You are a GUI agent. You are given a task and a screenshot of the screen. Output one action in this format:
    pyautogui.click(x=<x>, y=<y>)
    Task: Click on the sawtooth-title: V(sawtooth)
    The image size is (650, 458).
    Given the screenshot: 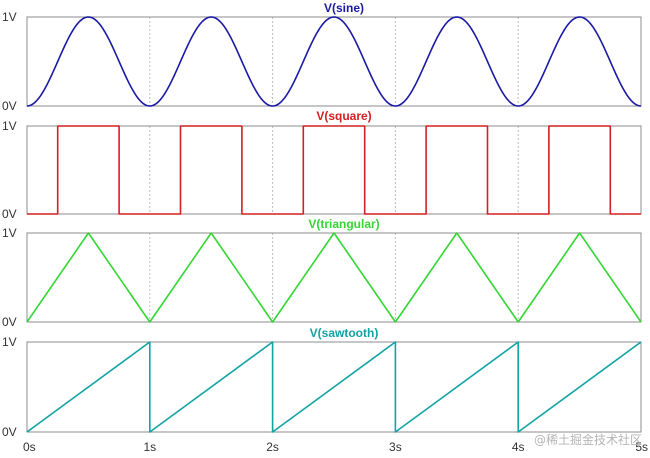 What is the action you would take?
    pyautogui.click(x=344, y=333)
    